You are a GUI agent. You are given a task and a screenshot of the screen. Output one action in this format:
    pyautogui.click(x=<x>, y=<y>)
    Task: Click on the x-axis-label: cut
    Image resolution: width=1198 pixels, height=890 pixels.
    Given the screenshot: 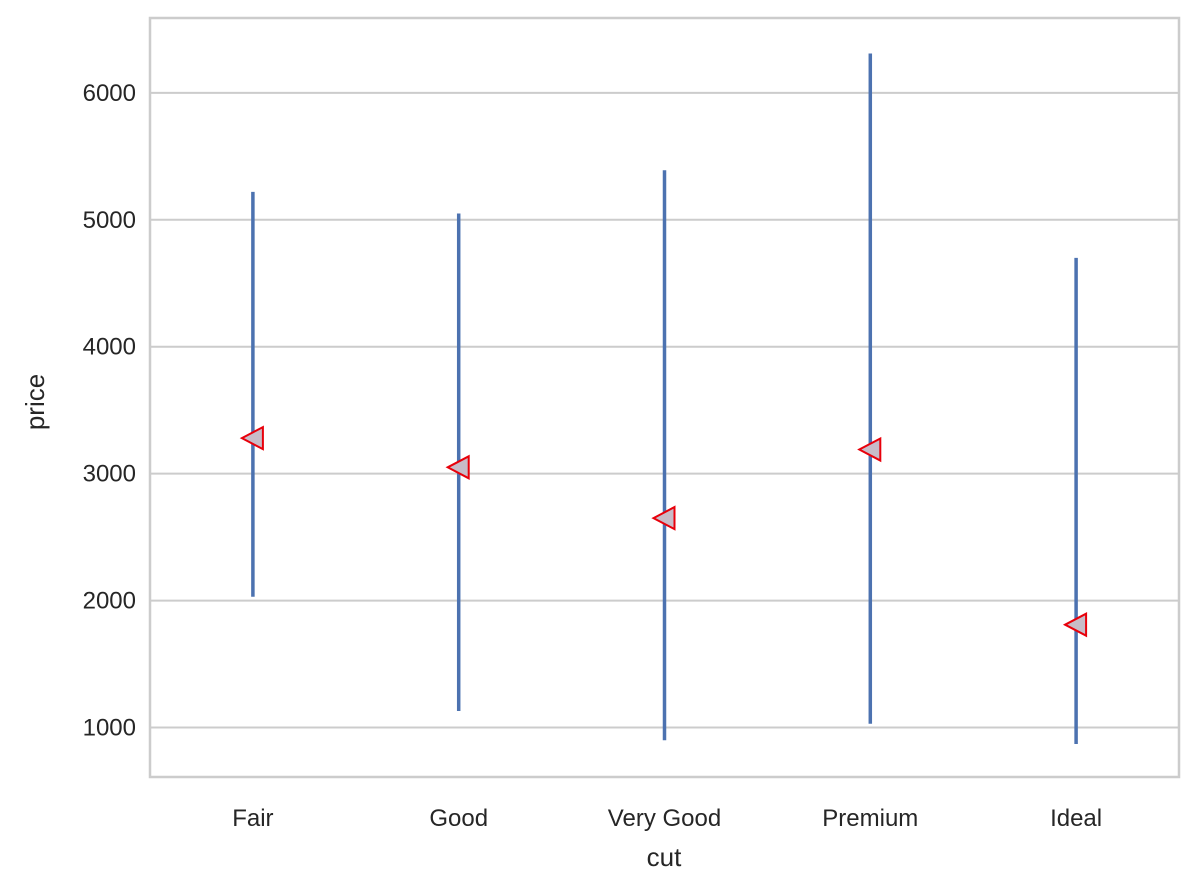 What is the action you would take?
    pyautogui.click(x=664, y=857)
    